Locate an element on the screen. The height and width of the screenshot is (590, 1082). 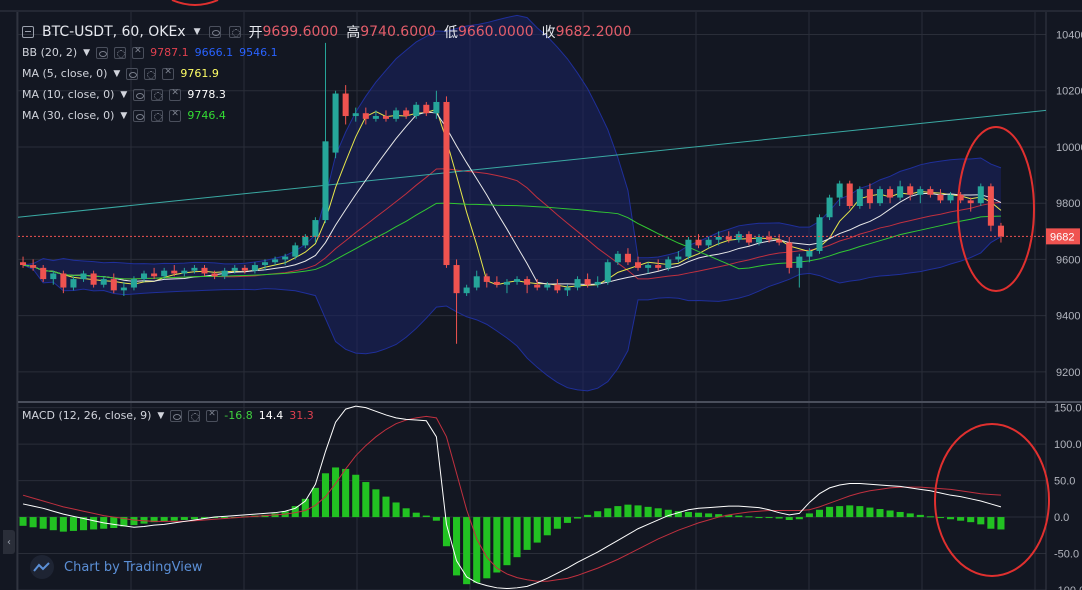
ma5-legend-name: MA (5, close, 0) is located at coordinates (65, 73).